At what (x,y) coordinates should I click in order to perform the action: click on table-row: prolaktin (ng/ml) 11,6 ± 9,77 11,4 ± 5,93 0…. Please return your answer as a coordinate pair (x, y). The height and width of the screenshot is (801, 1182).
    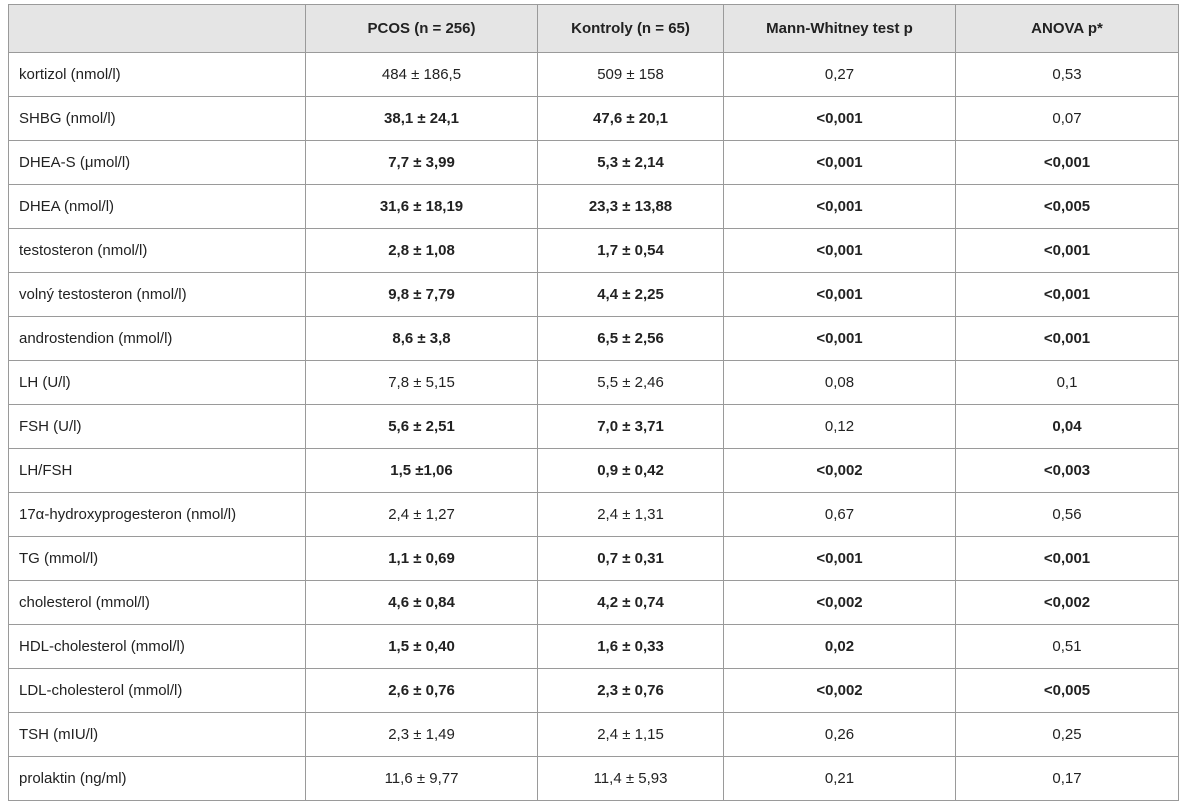
    Looking at the image, I should click on (593, 778).